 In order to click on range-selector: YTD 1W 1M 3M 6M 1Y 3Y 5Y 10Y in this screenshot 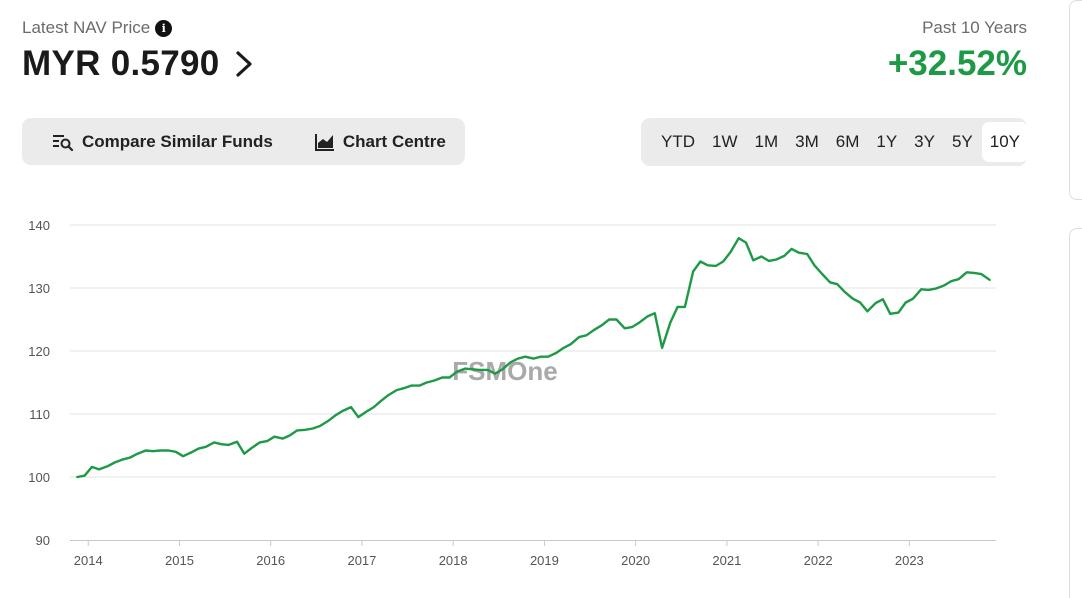, I will do `click(835, 142)`.